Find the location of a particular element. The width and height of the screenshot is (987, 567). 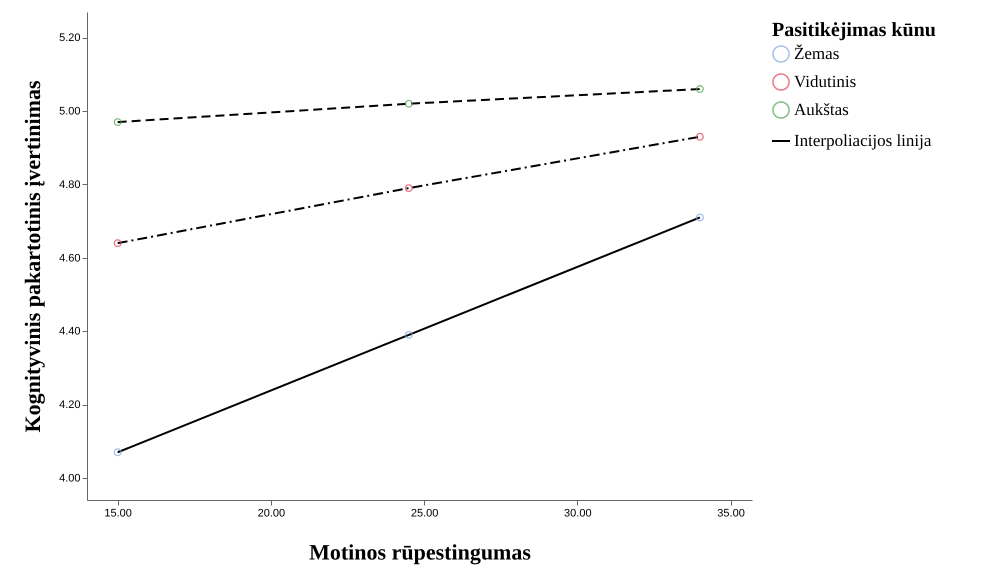

text: Interpoliacijos linija is located at coordinates (863, 140).